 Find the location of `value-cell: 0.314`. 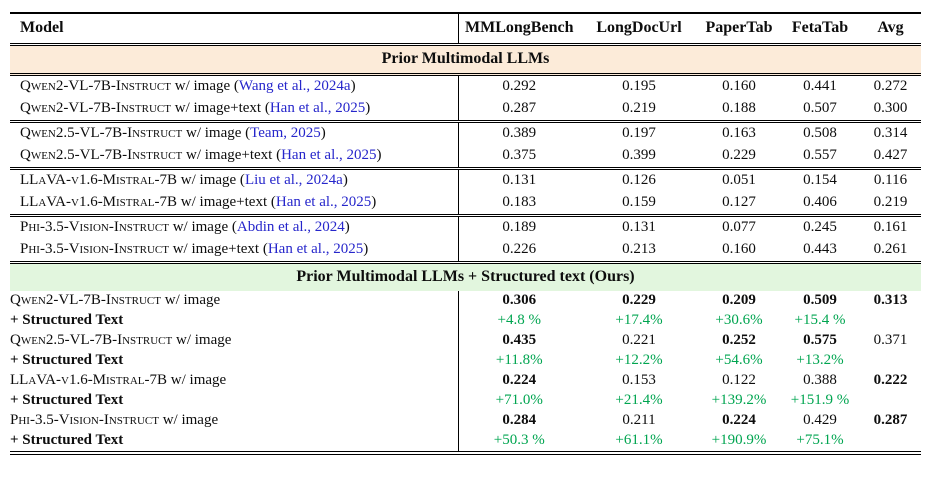

value-cell: 0.314 is located at coordinates (890, 133).